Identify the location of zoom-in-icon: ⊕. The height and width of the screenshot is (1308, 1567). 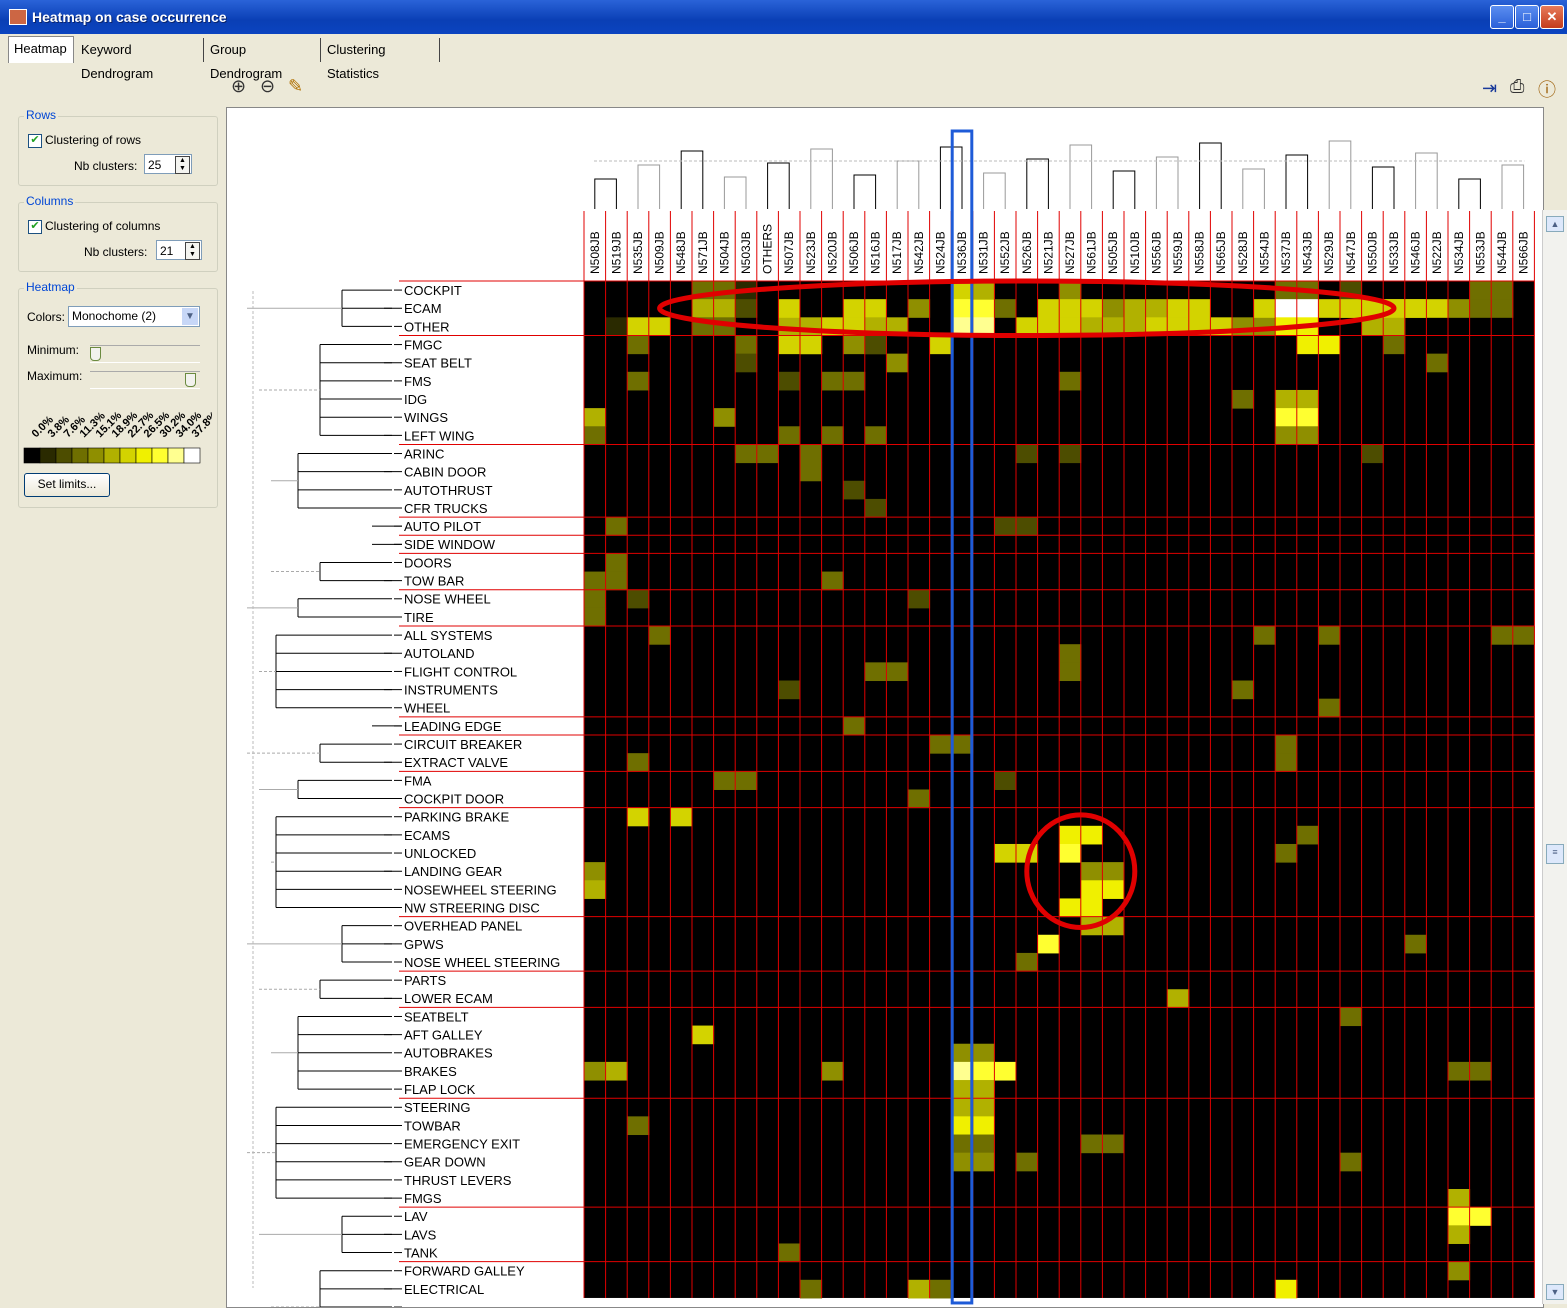
(239, 86).